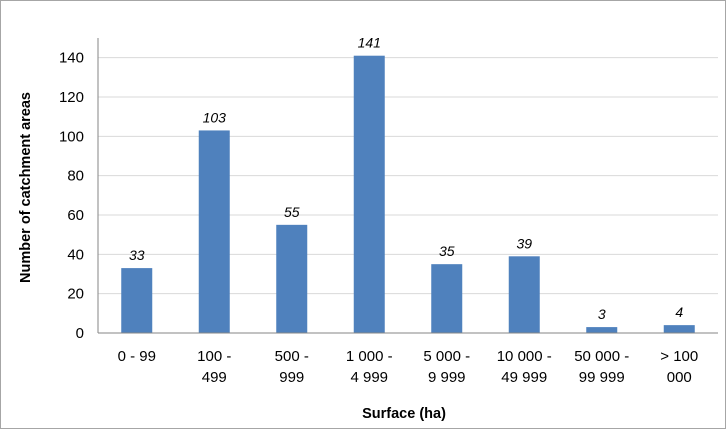 This screenshot has height=429, width=726. What do you see at coordinates (292, 212) in the screenshot?
I see `data-label: 55` at bounding box center [292, 212].